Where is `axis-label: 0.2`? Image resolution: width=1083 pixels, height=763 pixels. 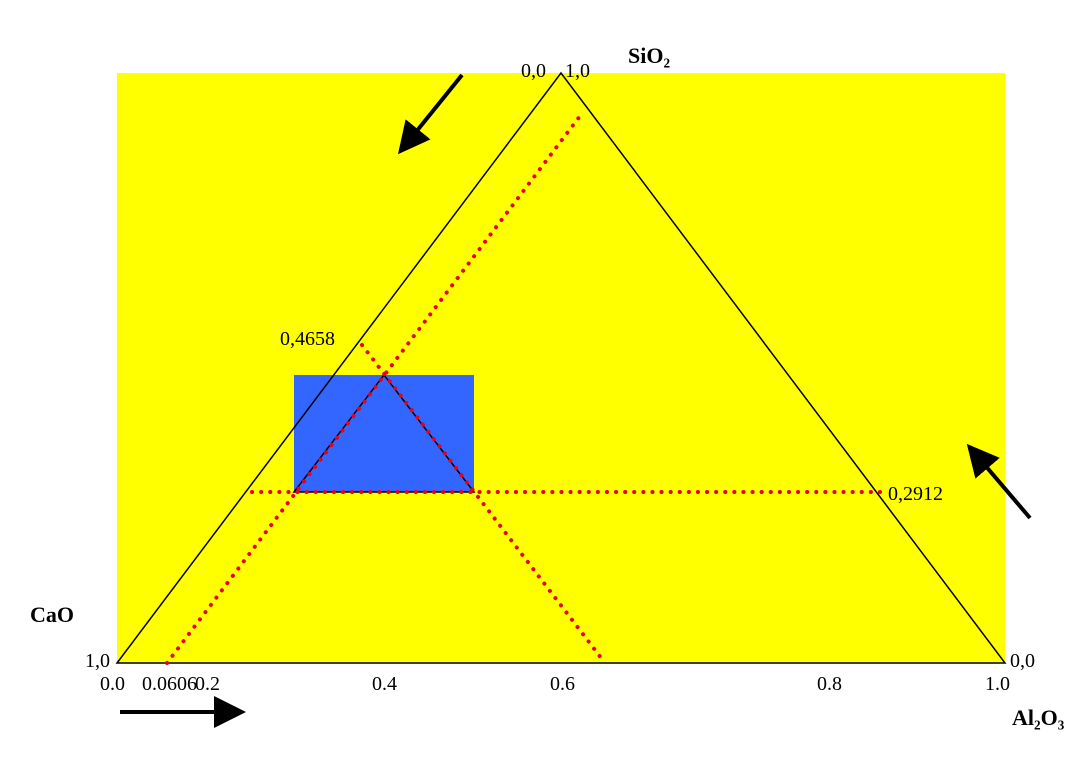
axis-label: 0.2 is located at coordinates (207, 684).